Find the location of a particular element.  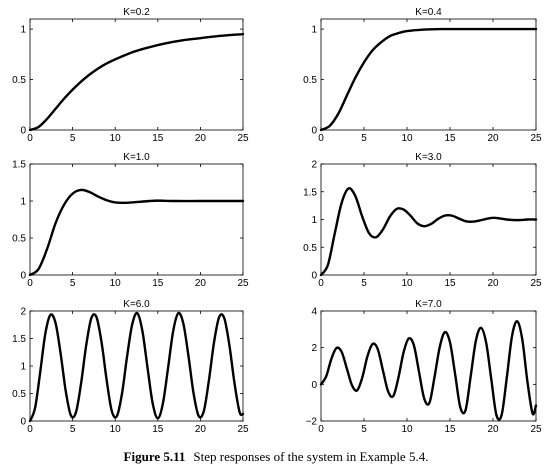

y-tick-label: 4 is located at coordinates (314, 312).